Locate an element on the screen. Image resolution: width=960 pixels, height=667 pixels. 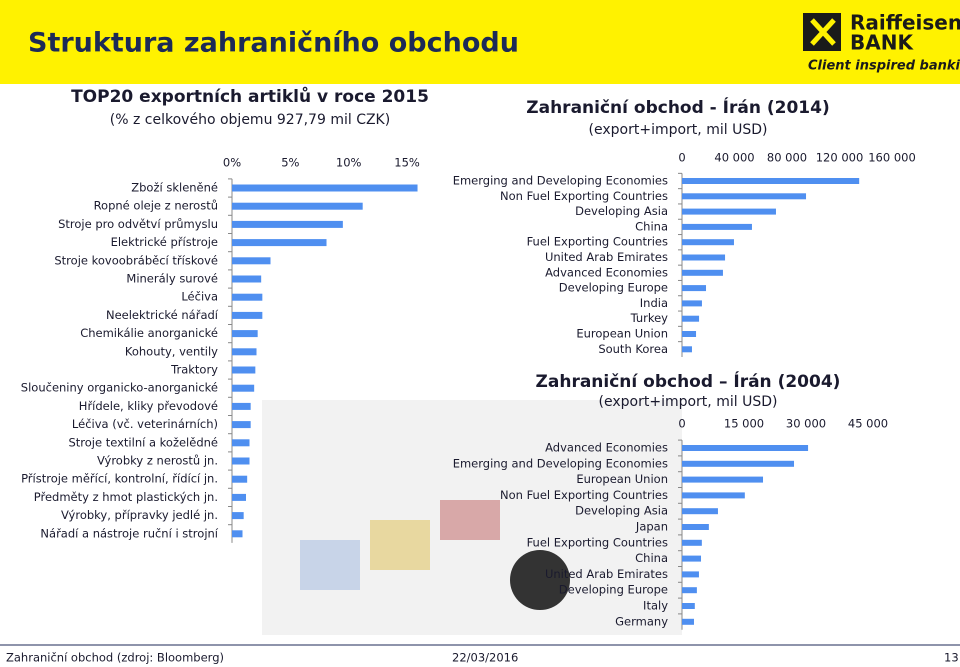
y-tick-label: Hřídele, kliky převodové is located at coordinates (148, 406).